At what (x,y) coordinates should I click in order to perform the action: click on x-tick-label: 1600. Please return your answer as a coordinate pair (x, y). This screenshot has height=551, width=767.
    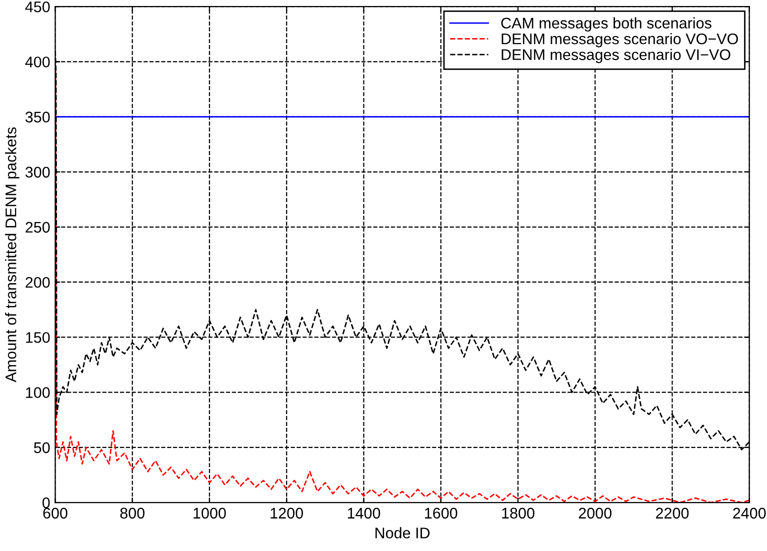
    Looking at the image, I should click on (441, 513).